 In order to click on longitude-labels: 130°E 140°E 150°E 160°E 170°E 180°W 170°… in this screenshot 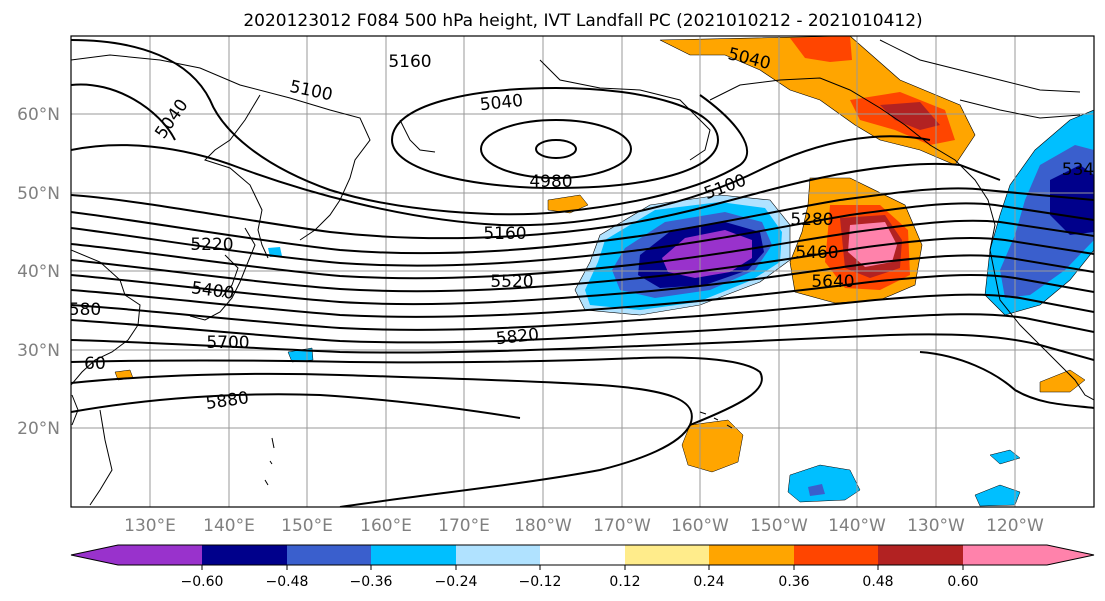, I will do `click(584, 526)`.